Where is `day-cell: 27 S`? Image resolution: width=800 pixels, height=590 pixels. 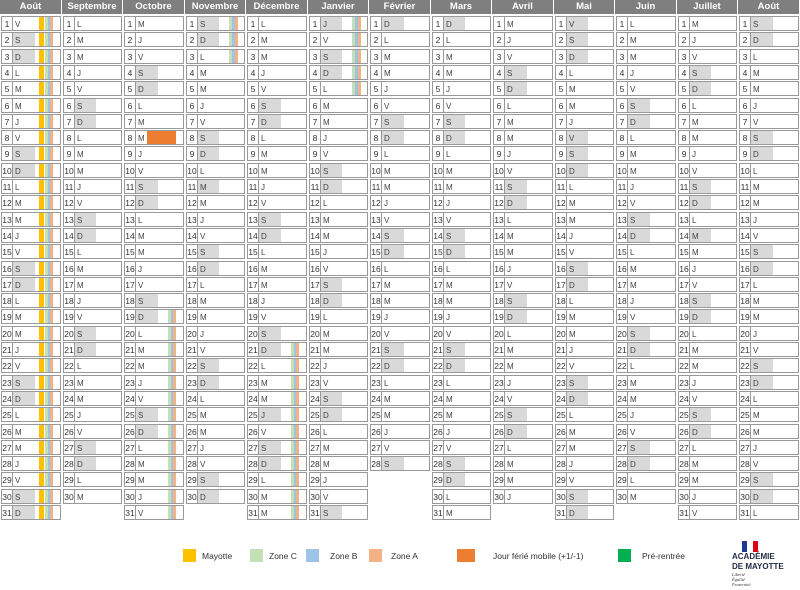
day-cell: 27 S is located at coordinates (92, 447).